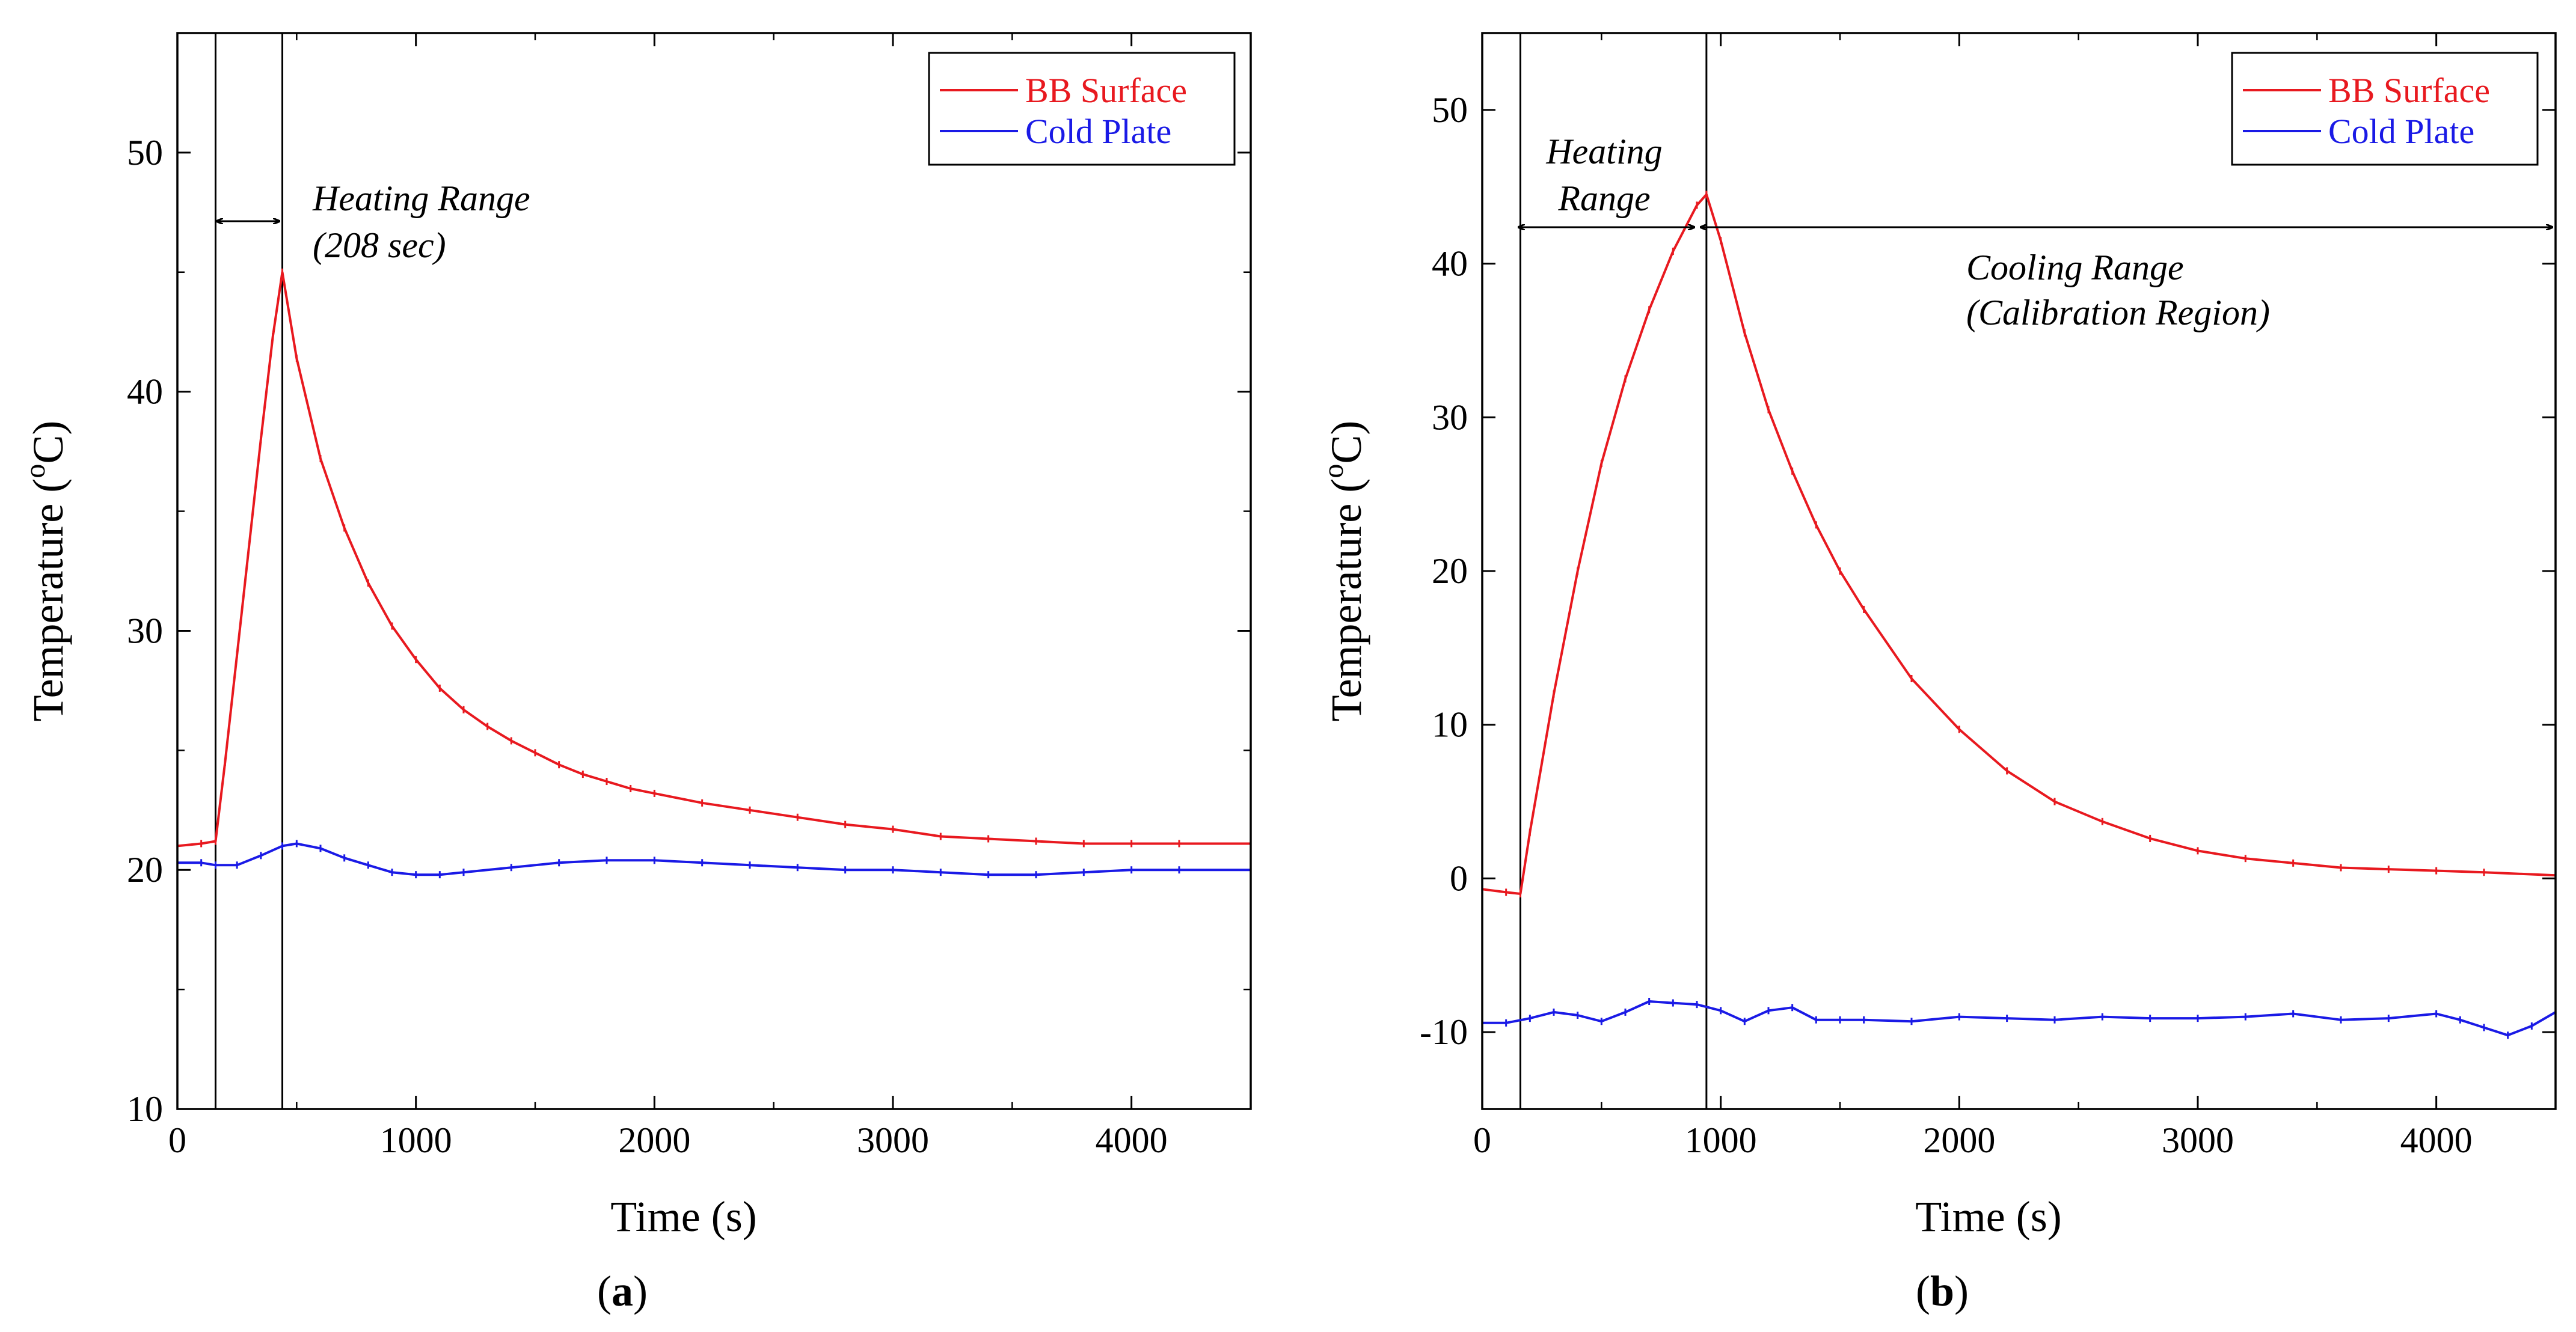 This screenshot has height=1332, width=2576. What do you see at coordinates (48, 600) in the screenshot?
I see `panel-a-y-axis-label-main: Temperature (` at bounding box center [48, 600].